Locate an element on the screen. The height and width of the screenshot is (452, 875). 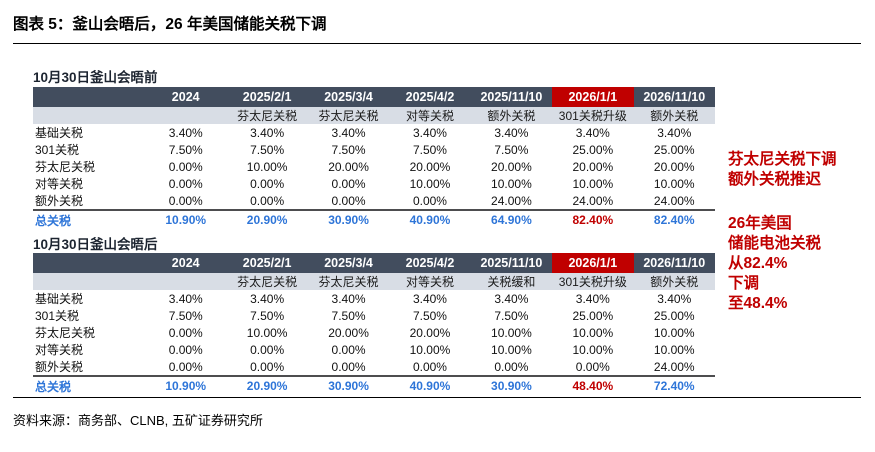
table-subheader-row: 芬太尼关税 芬太尼关税 对等关税 关税缓和 301关税升级 额外关税 is located at coordinates (374, 281).